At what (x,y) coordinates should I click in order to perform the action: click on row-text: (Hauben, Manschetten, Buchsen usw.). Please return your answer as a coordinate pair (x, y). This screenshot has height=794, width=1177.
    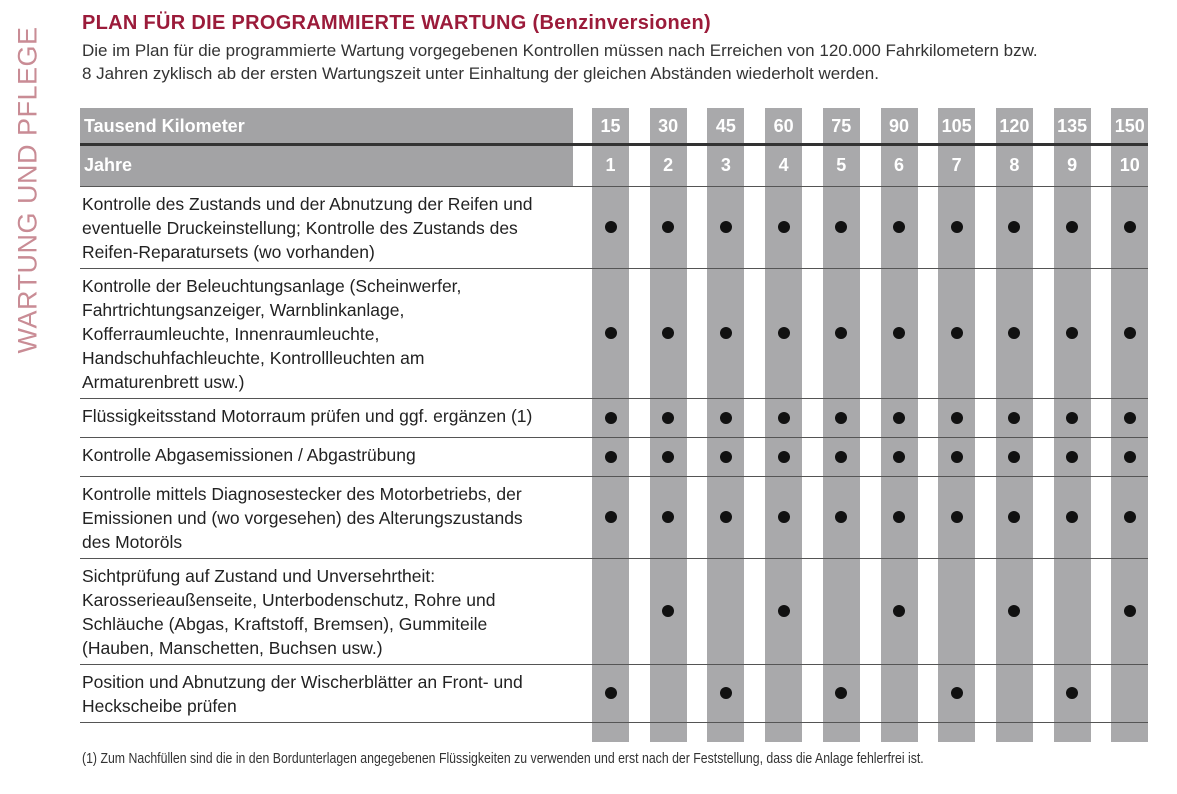
    Looking at the image, I should click on (232, 648).